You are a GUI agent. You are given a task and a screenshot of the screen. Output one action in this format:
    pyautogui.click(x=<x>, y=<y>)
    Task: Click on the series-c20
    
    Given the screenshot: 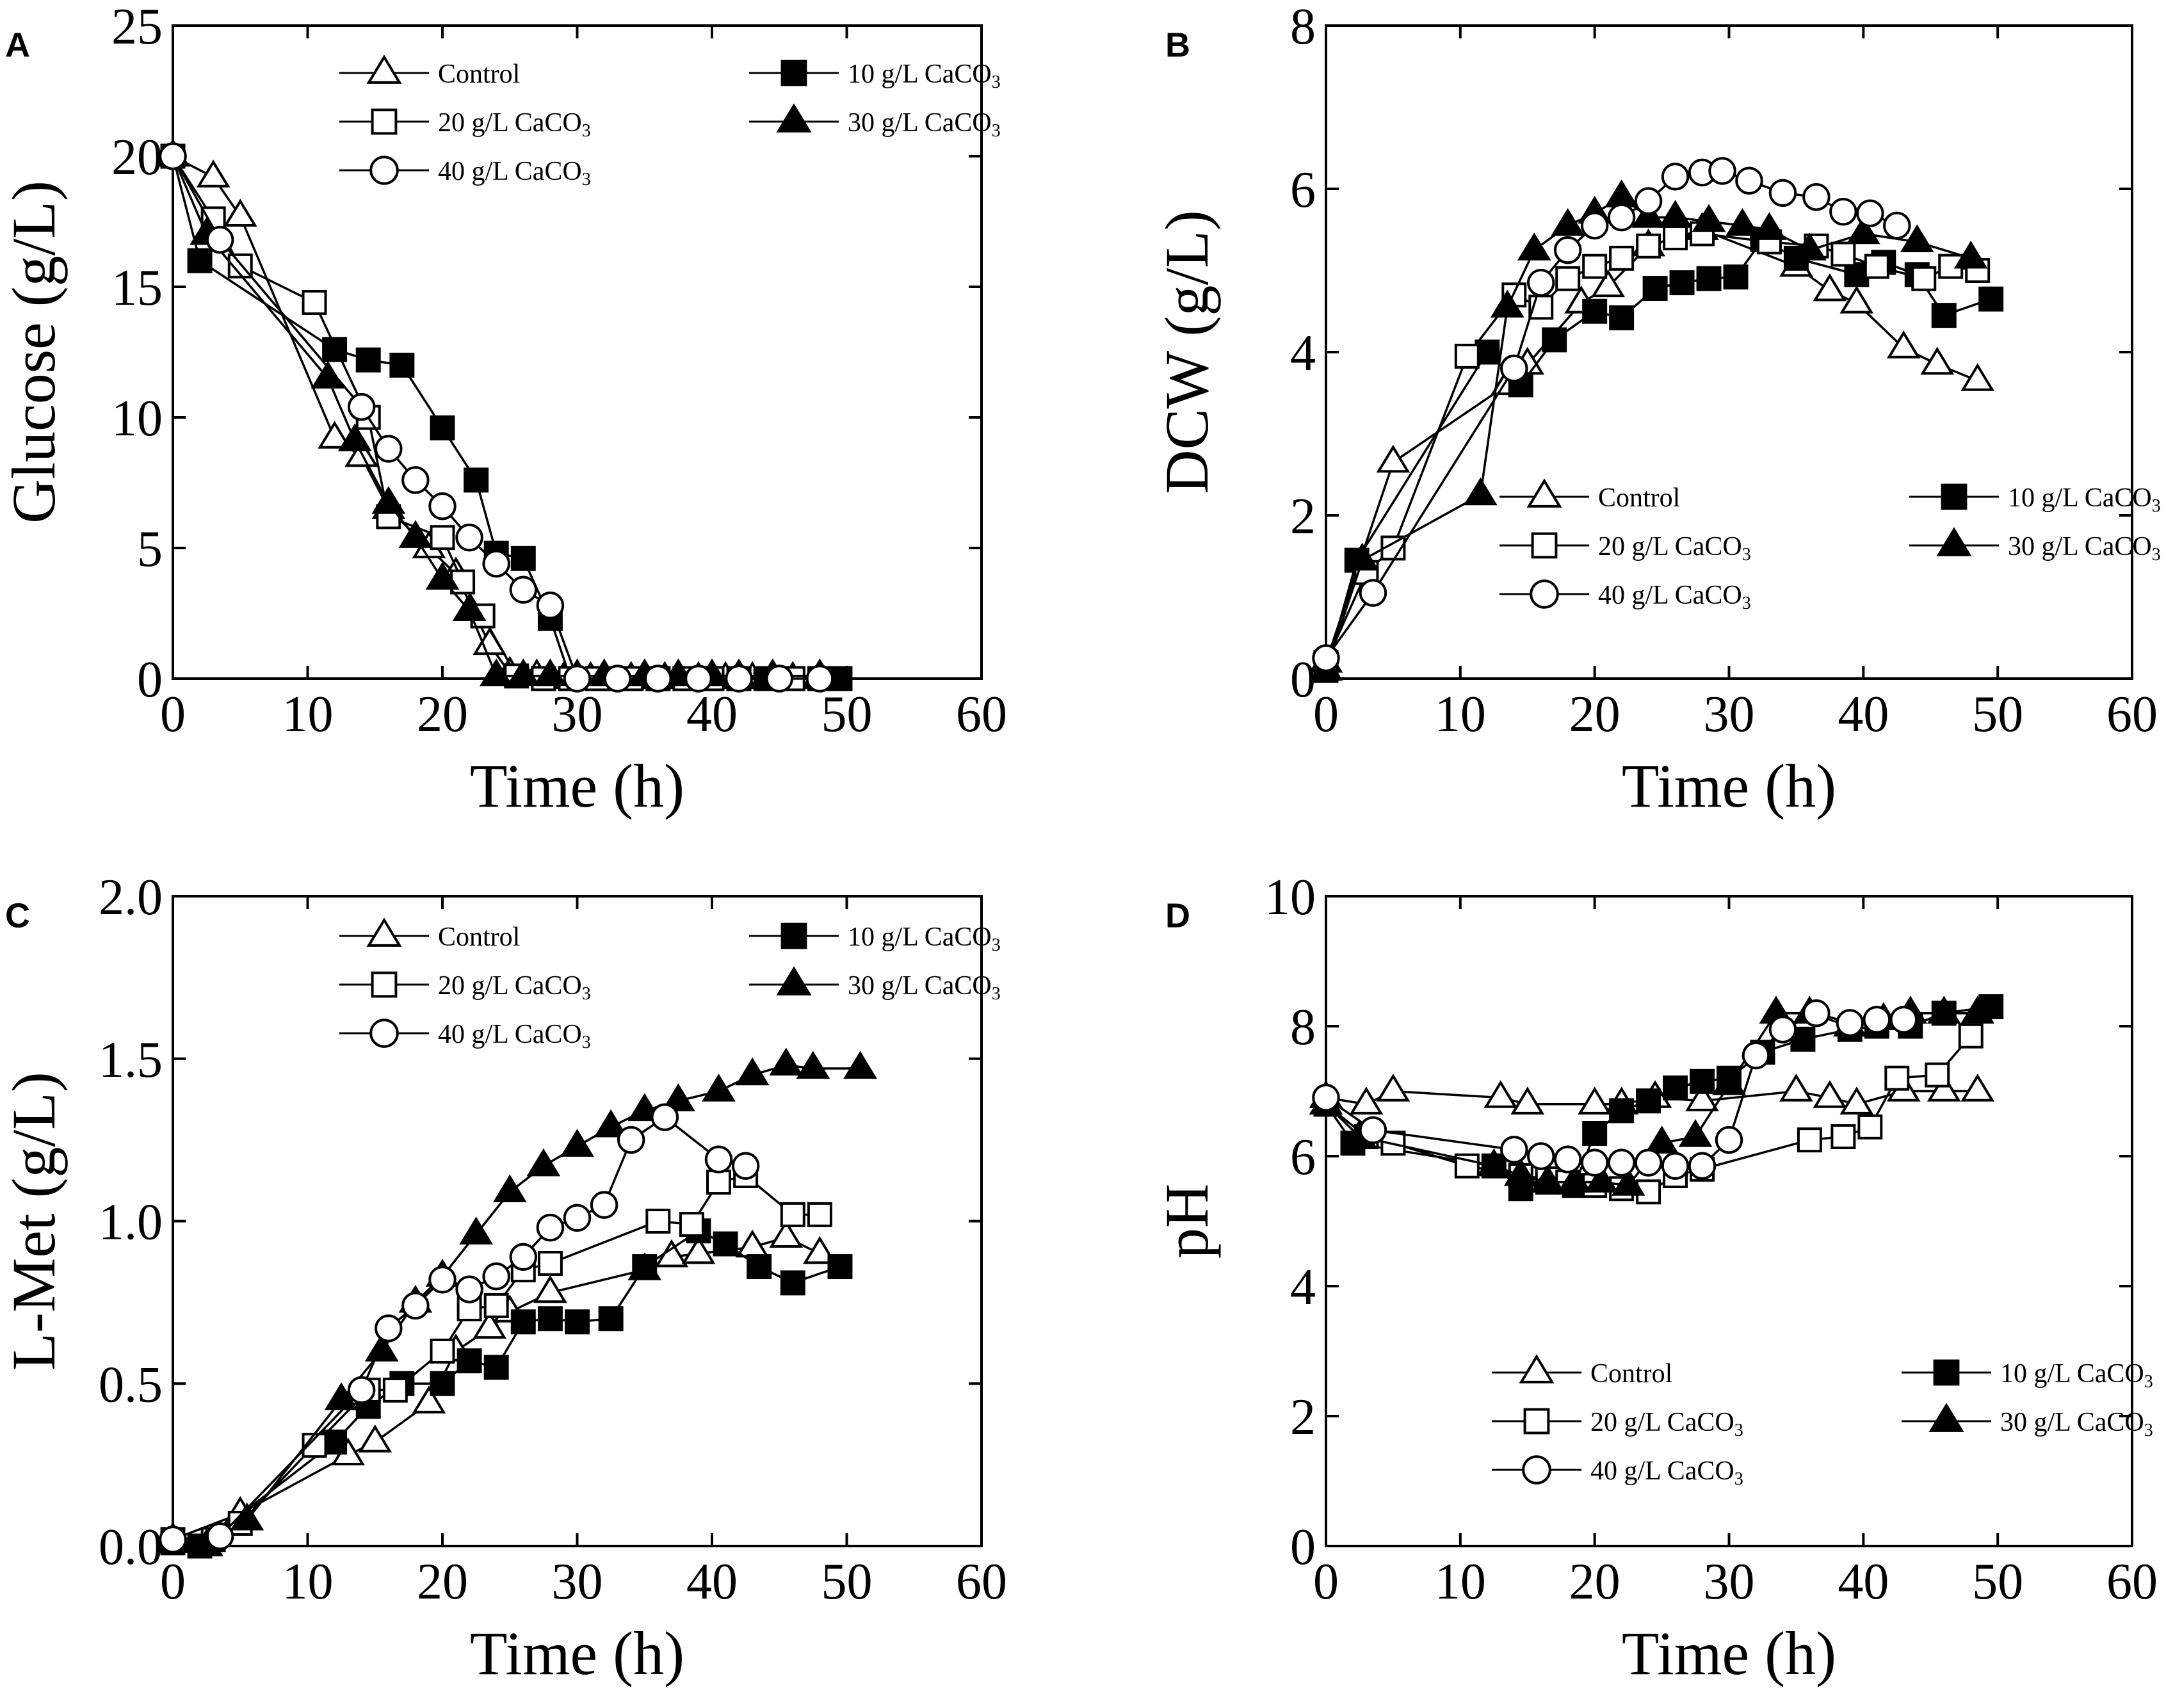 What is the action you would take?
    pyautogui.click(x=496, y=417)
    